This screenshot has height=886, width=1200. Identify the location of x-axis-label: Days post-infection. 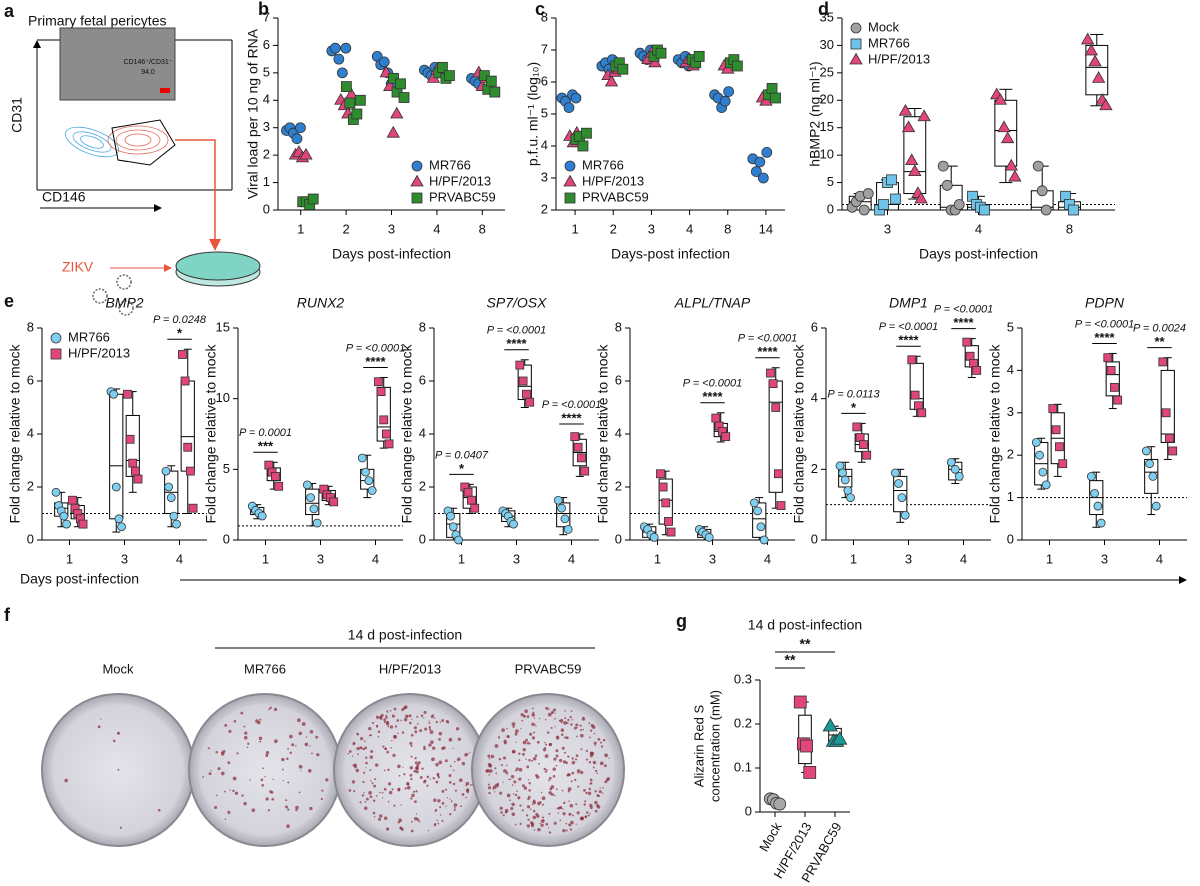
(391, 254).